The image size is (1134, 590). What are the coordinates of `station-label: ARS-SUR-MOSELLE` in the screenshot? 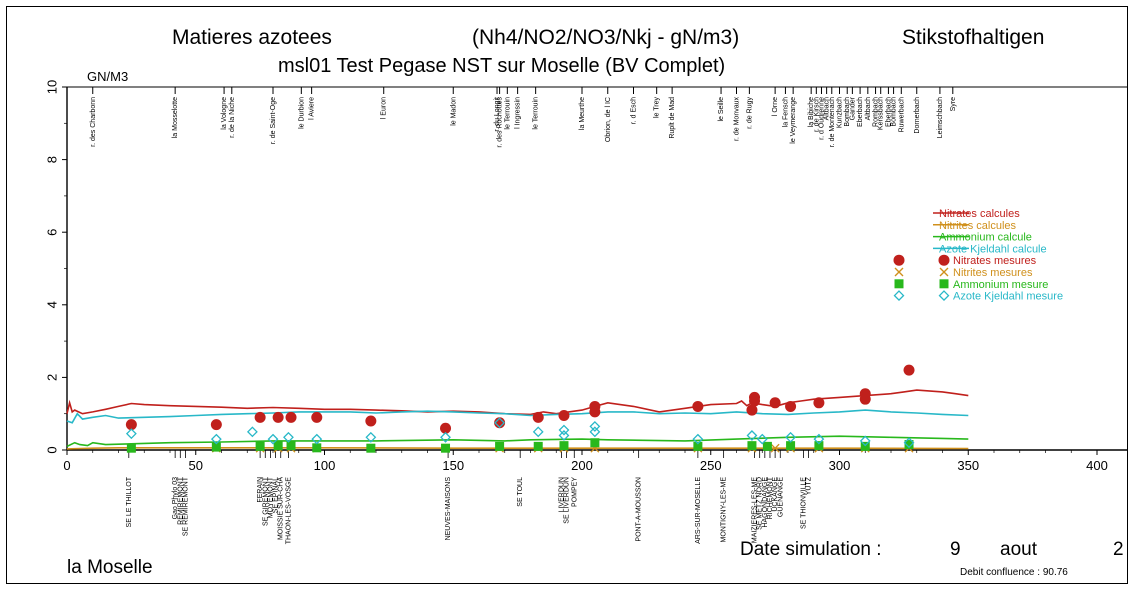 It's located at (698, 510).